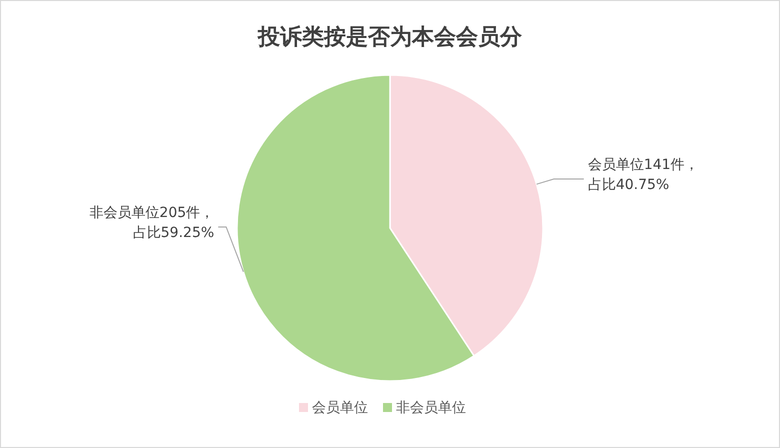 Image resolution: width=780 pixels, height=448 pixels. What do you see at coordinates (643, 175) in the screenshot?
I see `data-label: 会员单位141件，占比40.75%` at bounding box center [643, 175].